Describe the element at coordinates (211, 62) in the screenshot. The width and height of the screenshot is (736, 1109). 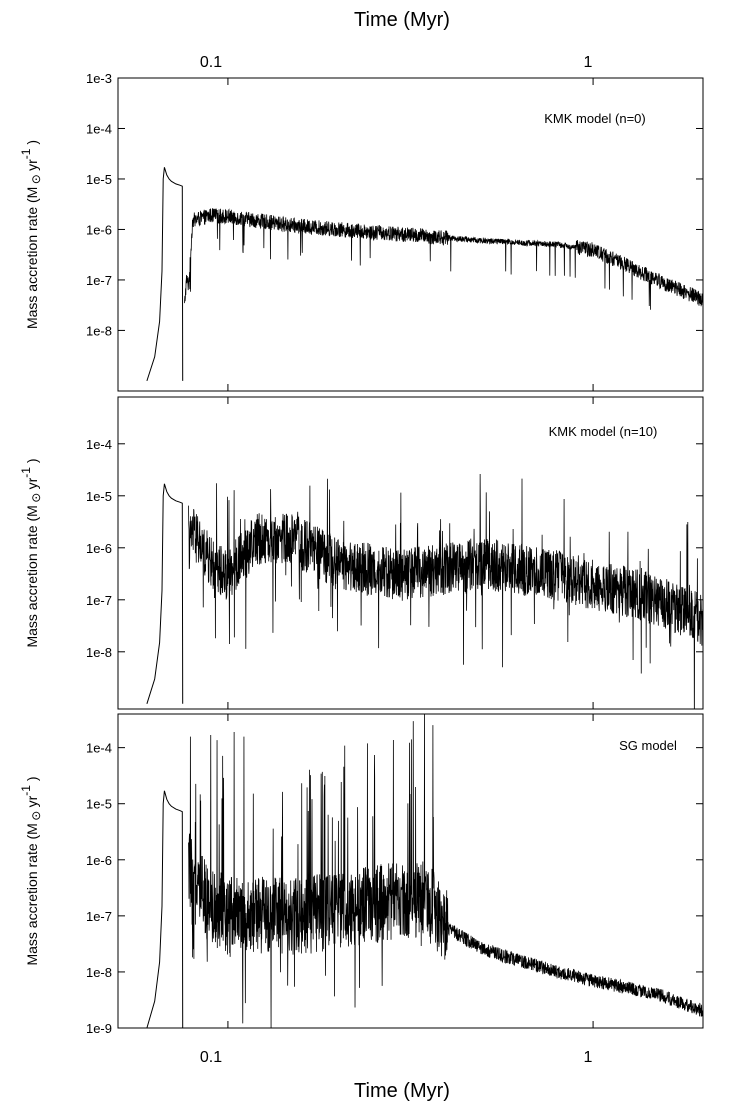
I see `top-tick-label-0.1: 0.1` at that location.